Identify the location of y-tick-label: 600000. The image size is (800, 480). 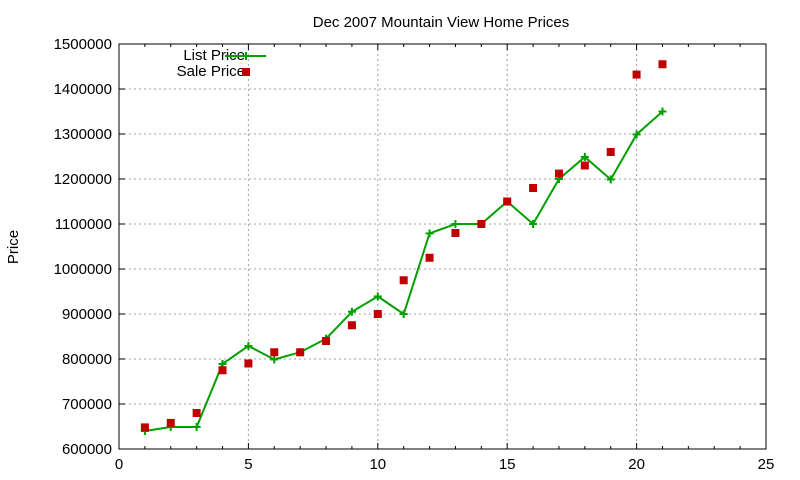
(87, 449).